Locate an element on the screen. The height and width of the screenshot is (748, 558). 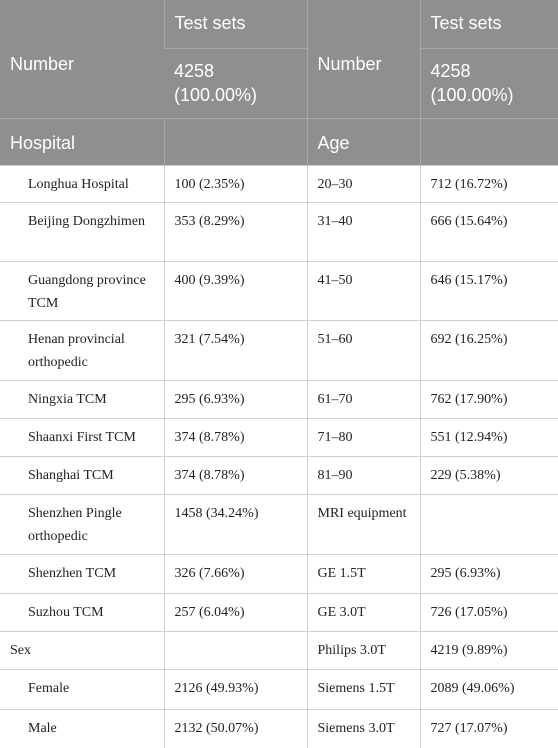
table-cell: Male is located at coordinates (82, 728).